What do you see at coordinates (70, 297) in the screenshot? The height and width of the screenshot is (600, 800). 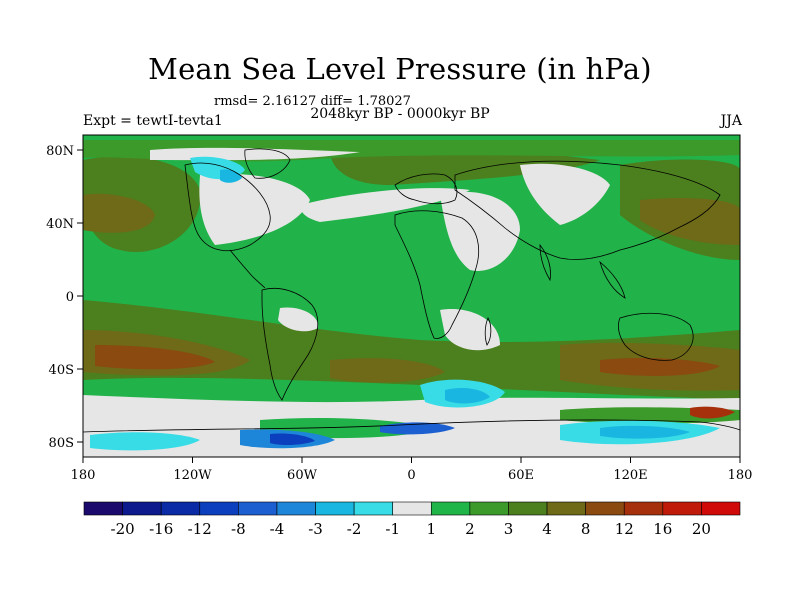 I see `lat-tick-0: 0` at bounding box center [70, 297].